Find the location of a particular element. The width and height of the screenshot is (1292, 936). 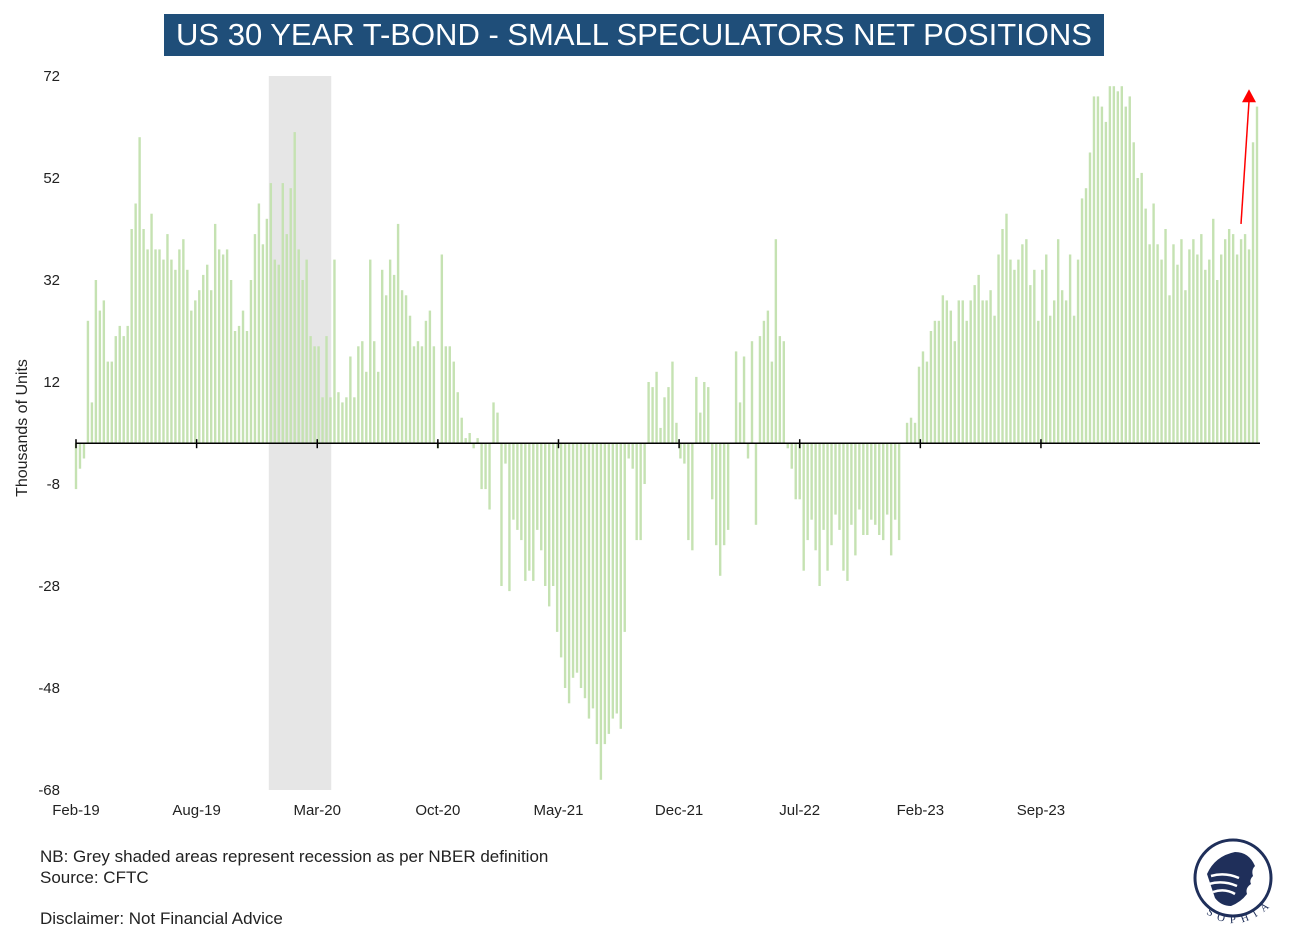

logo-text: SOPHIA is located at coordinates (1237, 912).